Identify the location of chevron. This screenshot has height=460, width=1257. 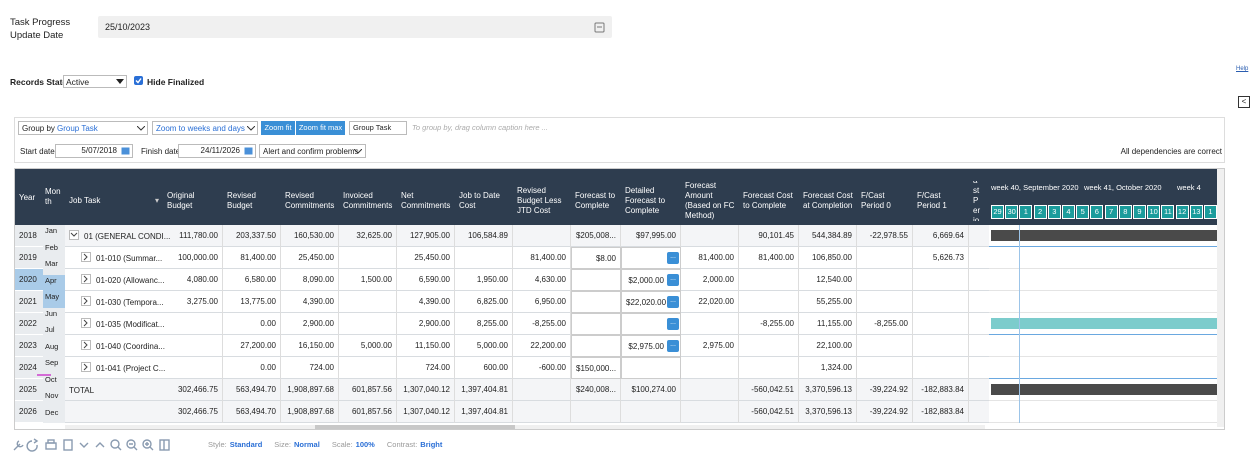
(85, 345).